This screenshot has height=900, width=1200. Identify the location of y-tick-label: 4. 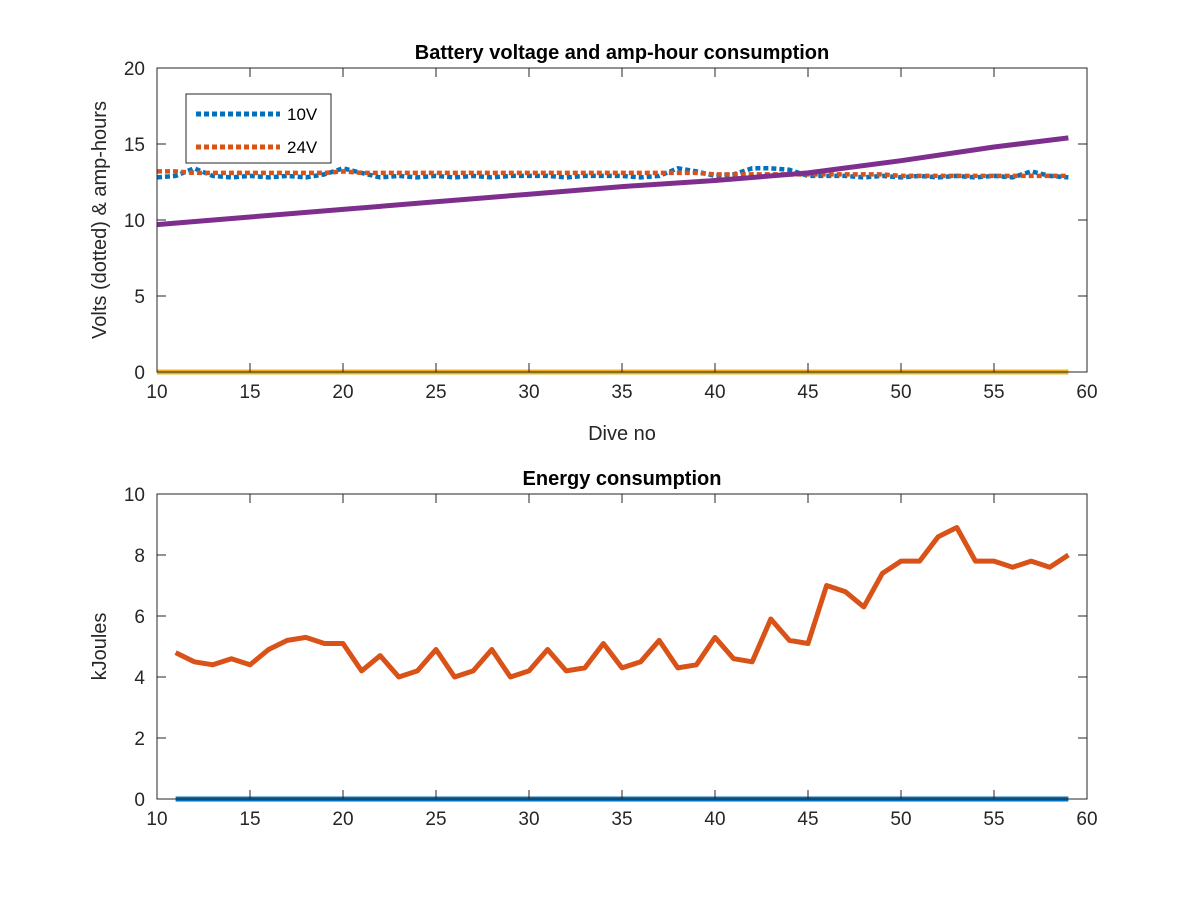
(139, 678).